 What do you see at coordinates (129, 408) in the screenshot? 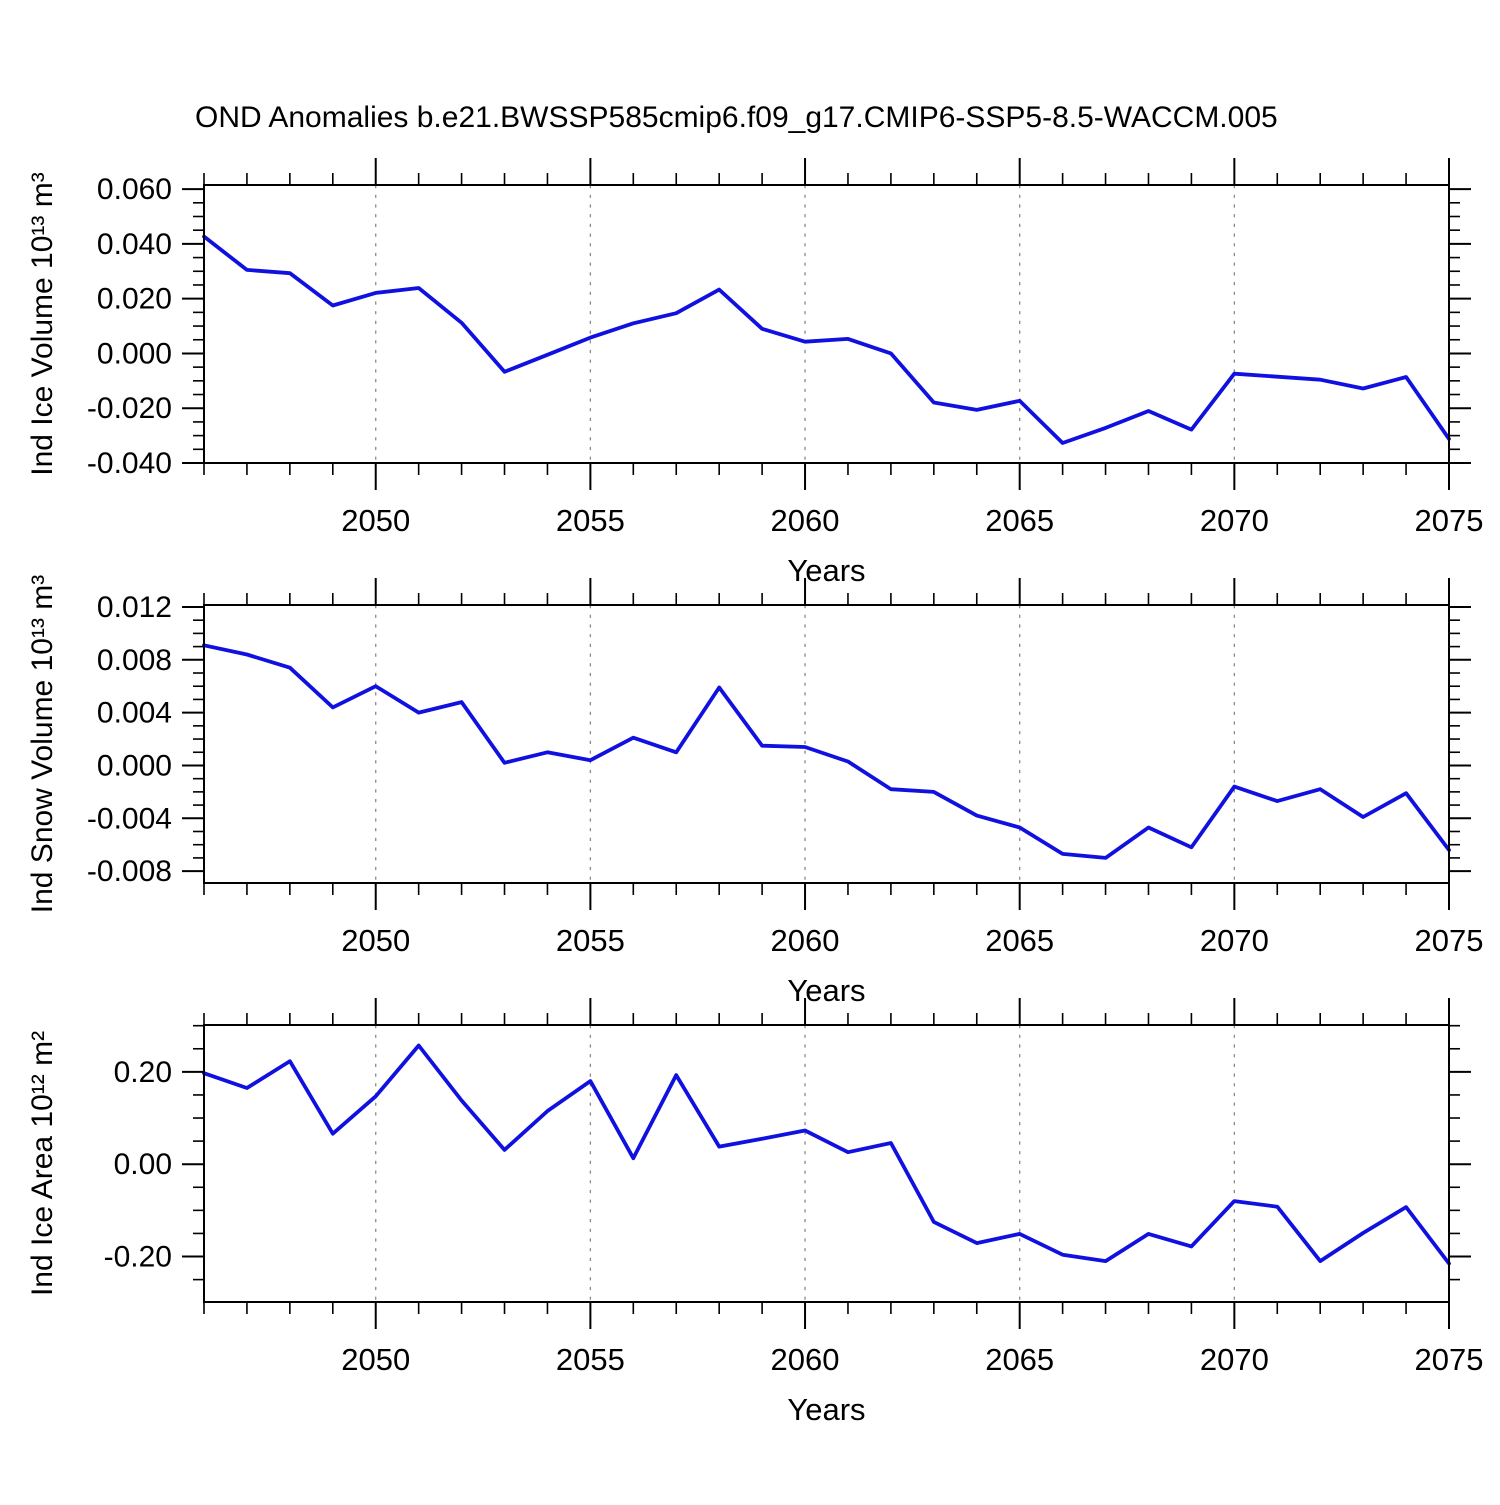
I see `y-tick-label: -0.020` at bounding box center [129, 408].